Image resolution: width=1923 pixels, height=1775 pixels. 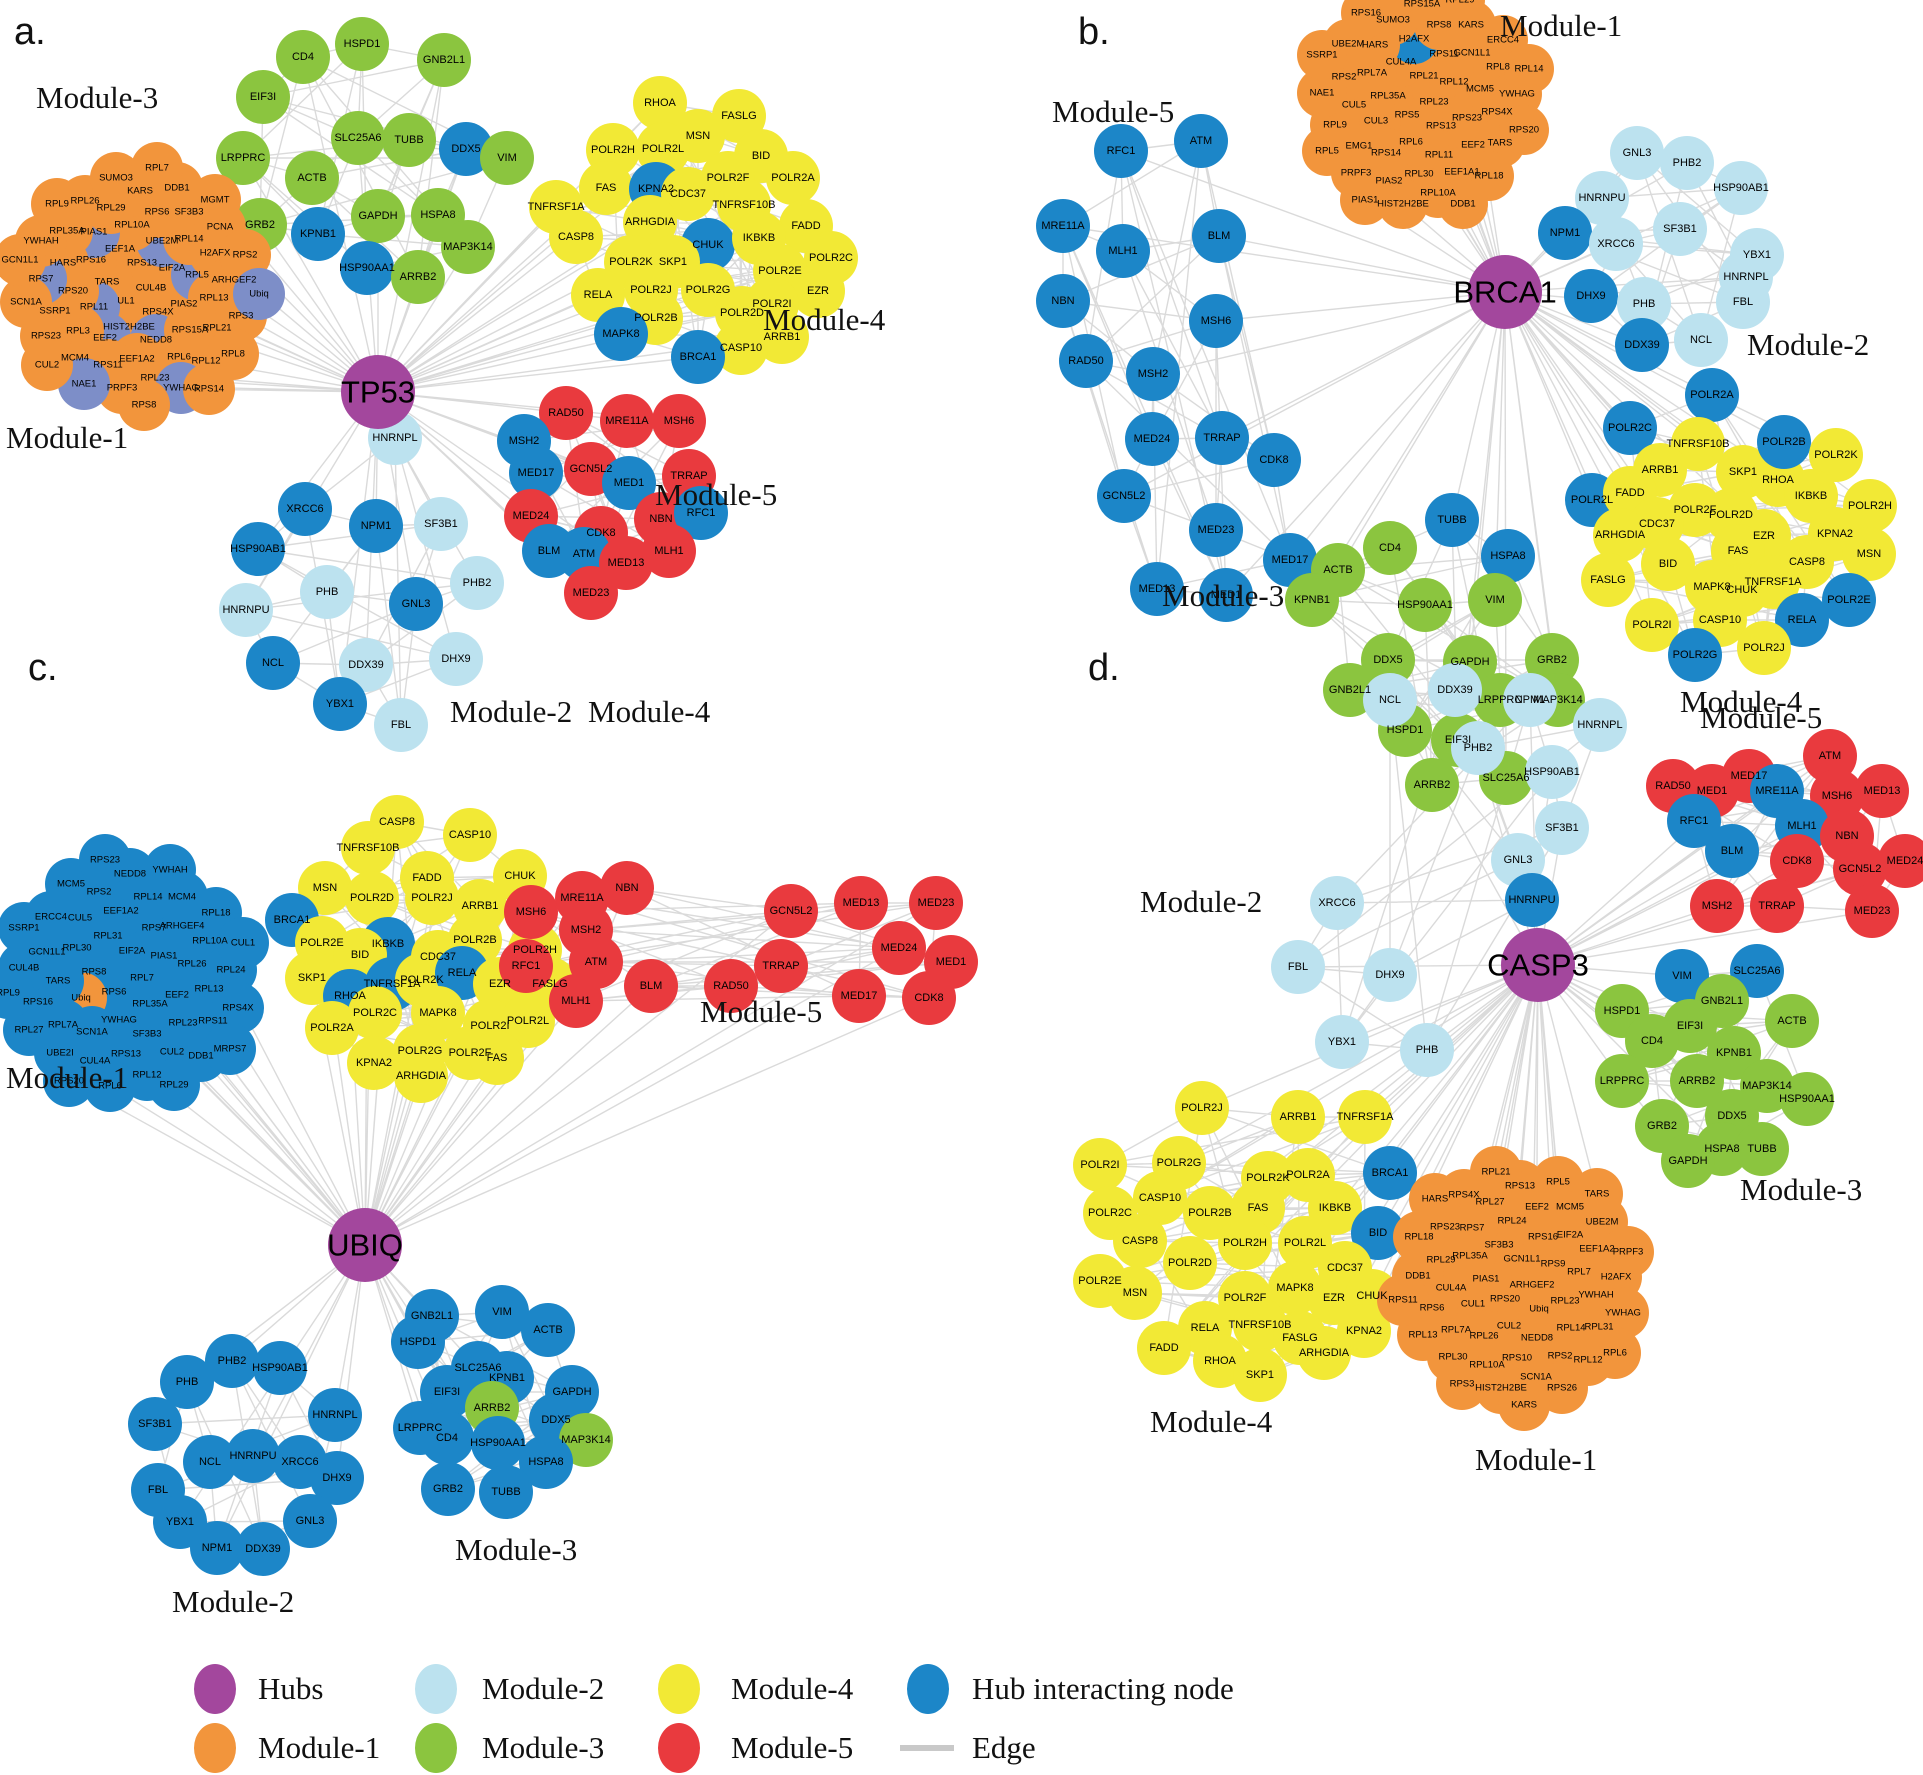 I want to click on hub-BRCA1, so click(x=1505, y=292).